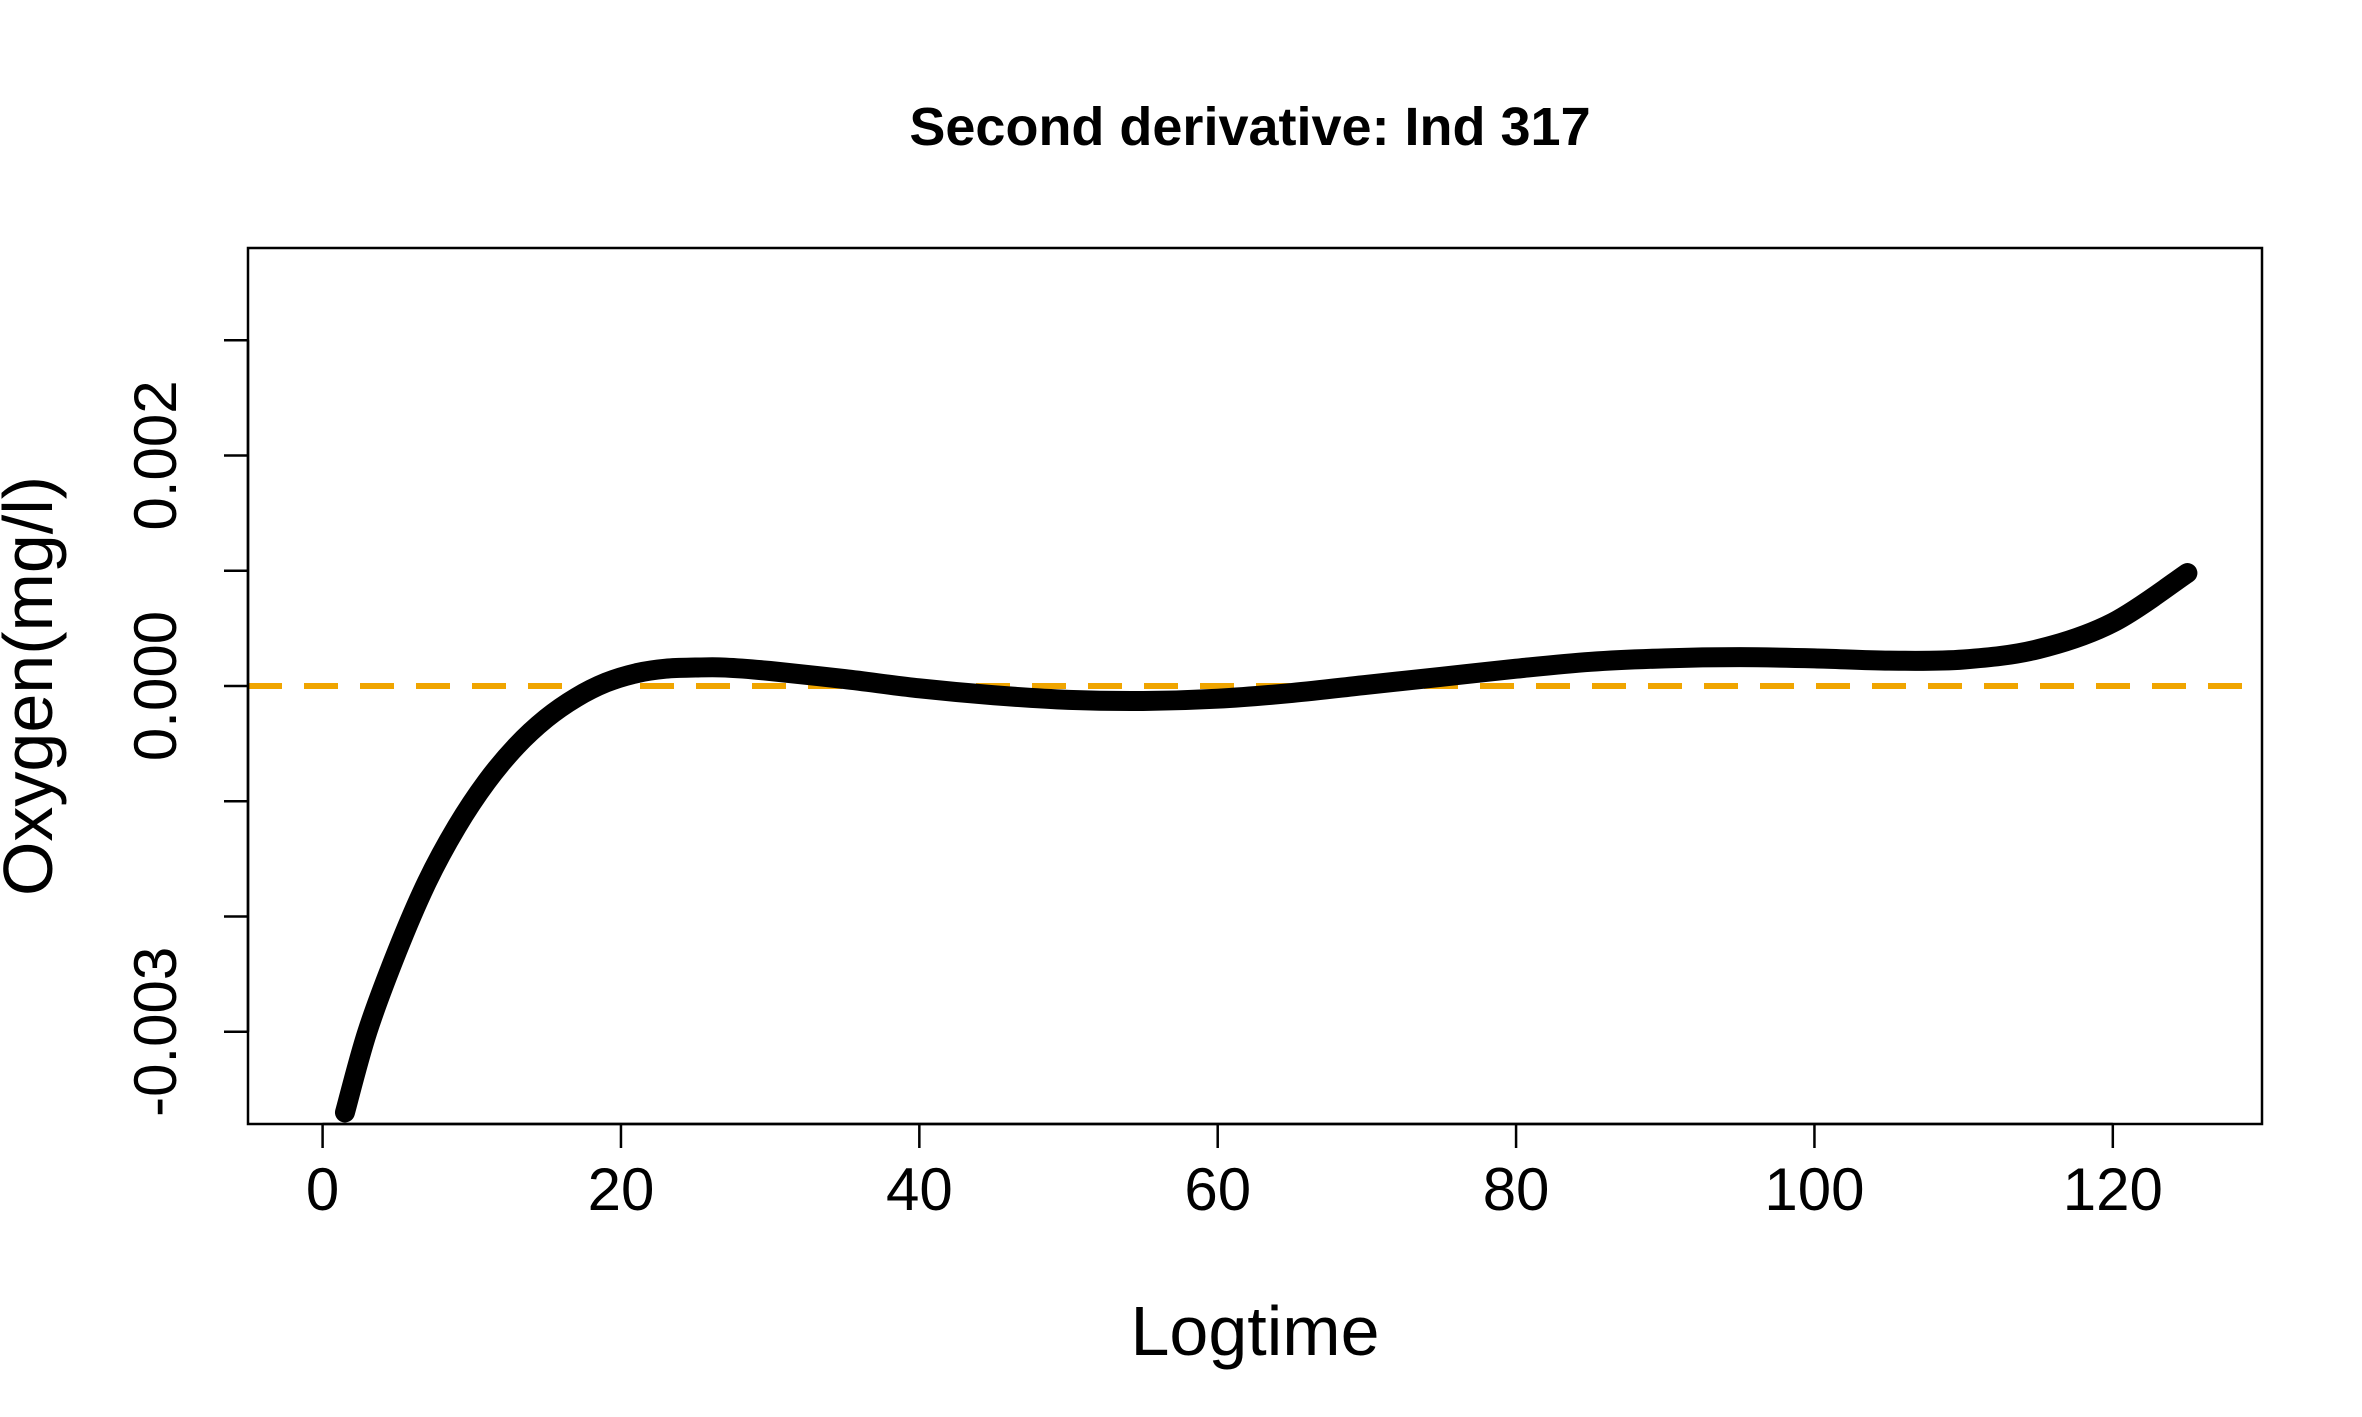 This screenshot has height=1417, width=2362. I want to click on x-tick-label: 60, so click(1217, 1189).